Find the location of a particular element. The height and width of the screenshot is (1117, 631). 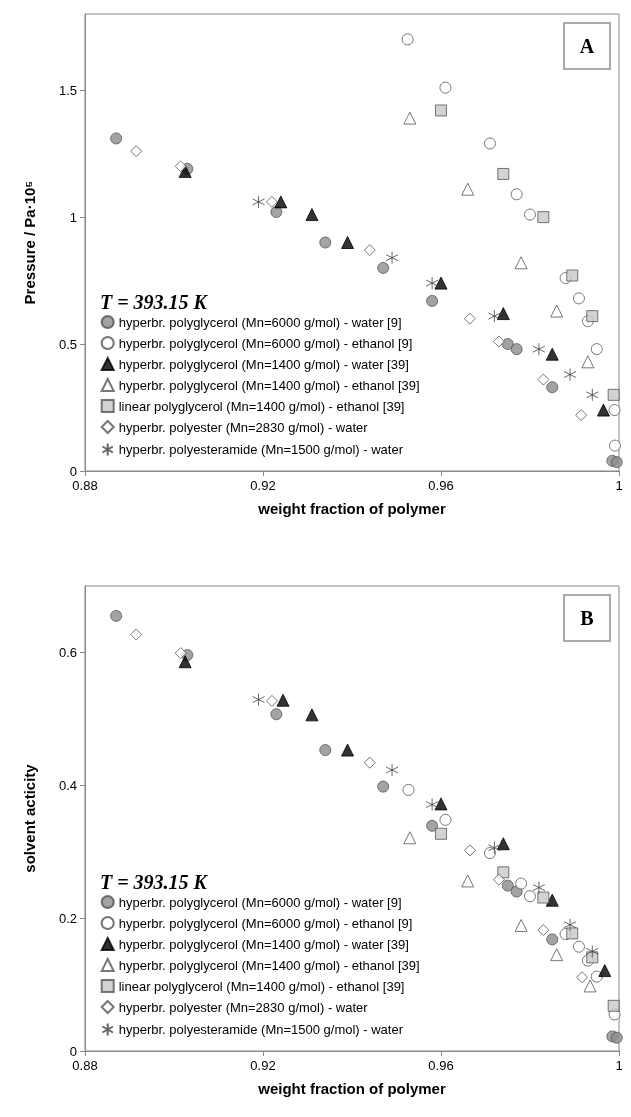

y-axis-title: Pressure / Pa·10⁵ is located at coordinates (29, 242).